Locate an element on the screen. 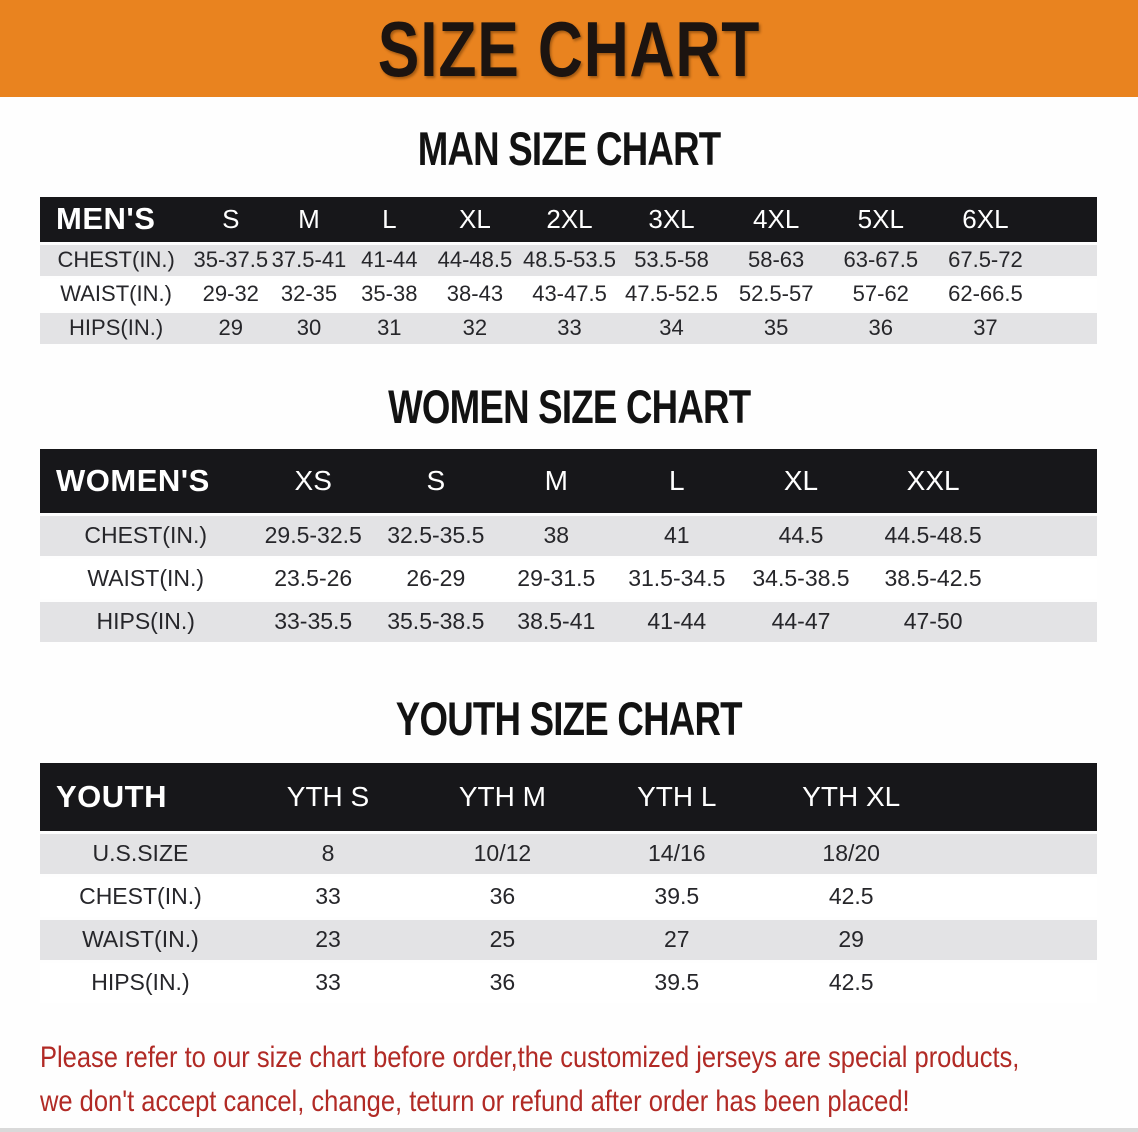 The image size is (1138, 1132). womens-chart-heading: WOMEN SIZE CHART is located at coordinates (569, 406).